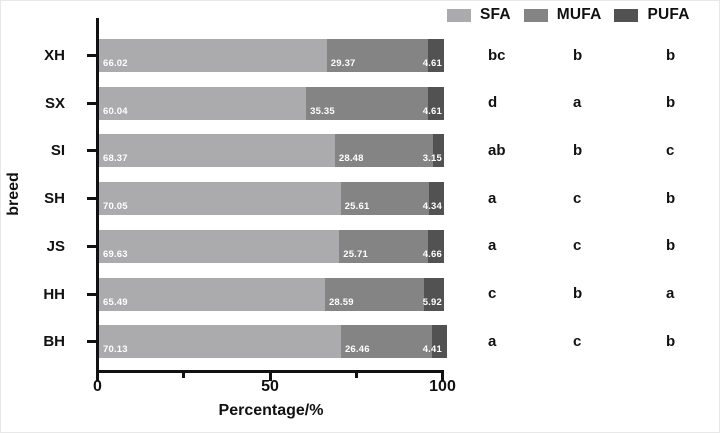  I want to click on value-label-sfa: 66.02, so click(115, 63).